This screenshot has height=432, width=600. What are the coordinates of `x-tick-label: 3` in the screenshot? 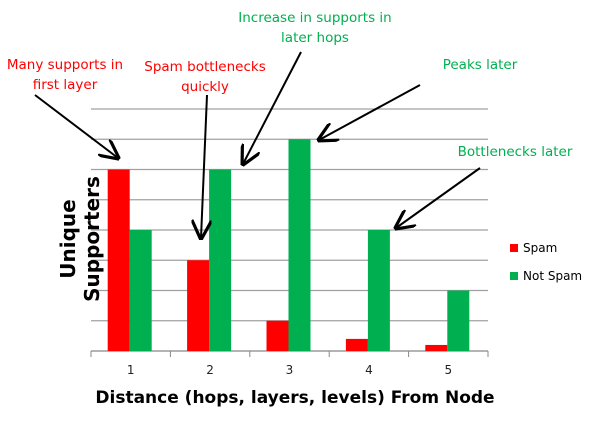 It's located at (290, 370).